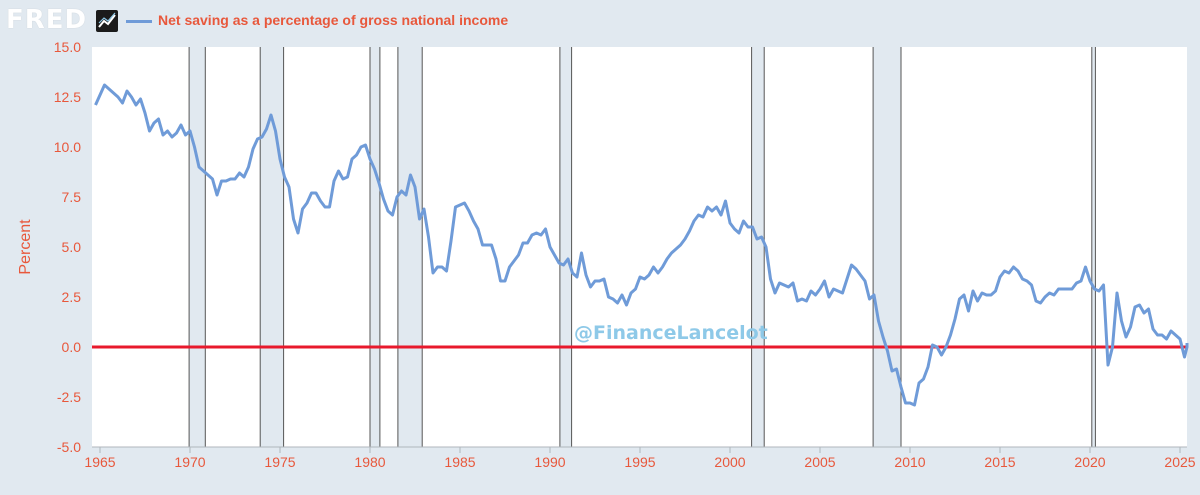  What do you see at coordinates (459, 462) in the screenshot?
I see `x-tick-label: 1985` at bounding box center [459, 462].